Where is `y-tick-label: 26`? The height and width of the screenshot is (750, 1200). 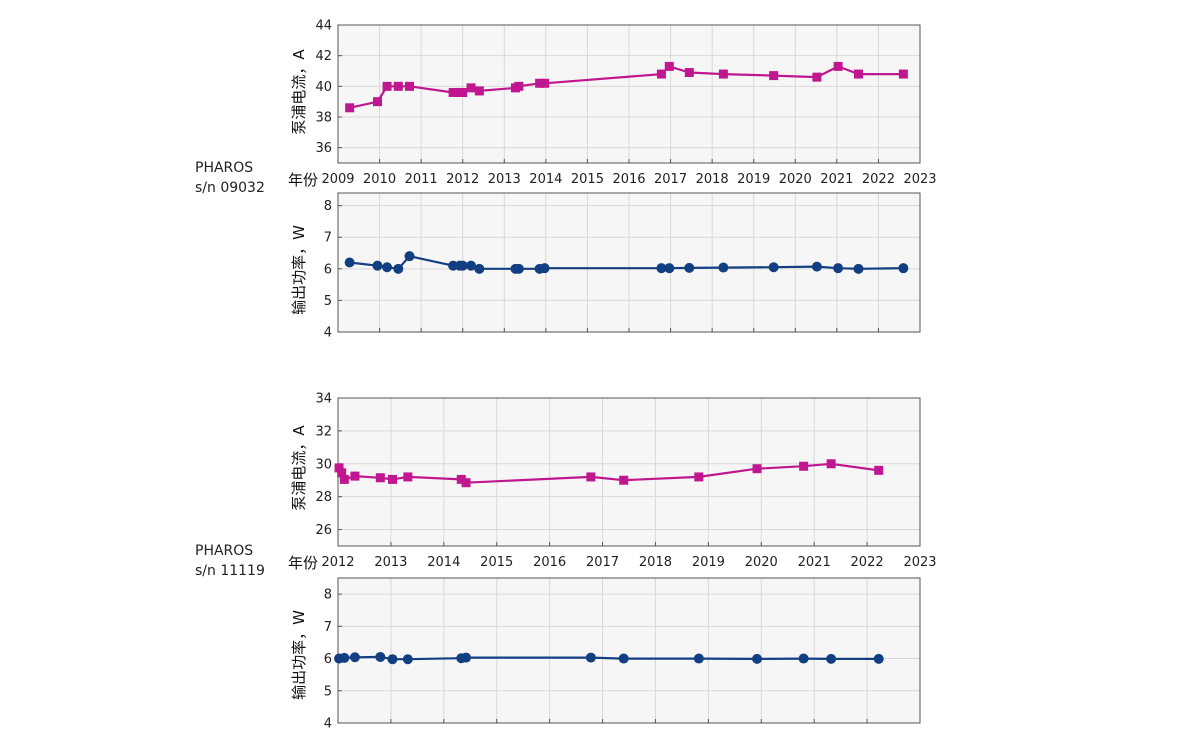
y-tick-label: 26 is located at coordinates (323, 530).